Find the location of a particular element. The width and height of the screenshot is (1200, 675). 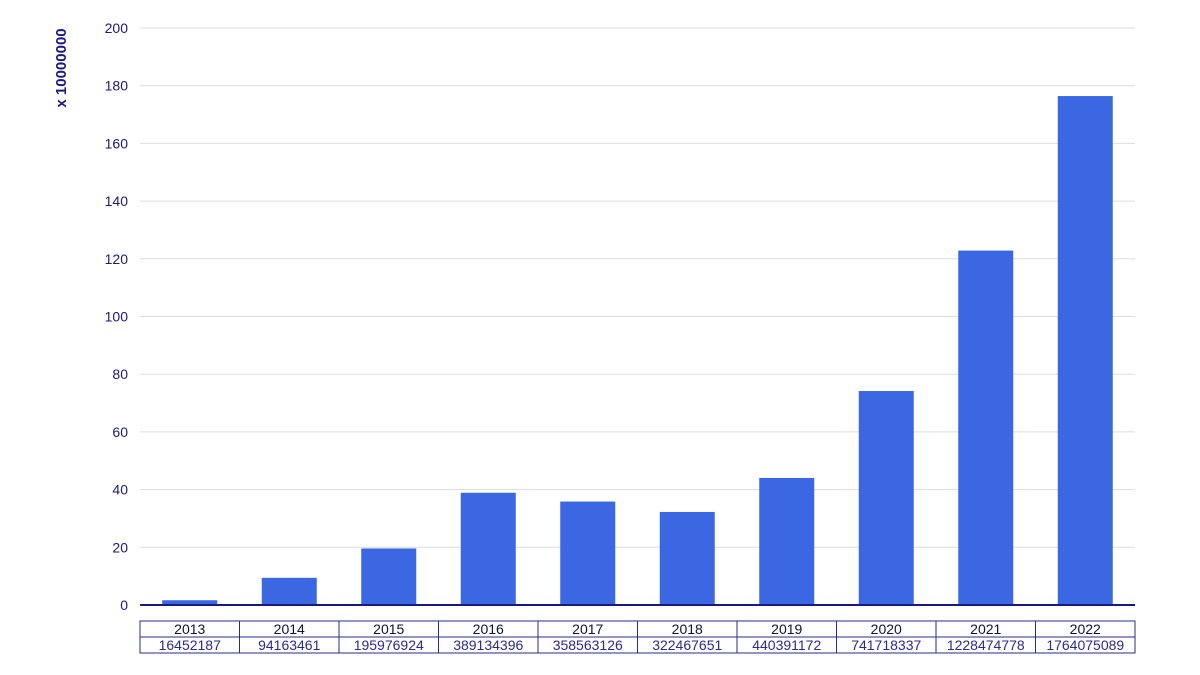

bar-2020 is located at coordinates (886, 498).